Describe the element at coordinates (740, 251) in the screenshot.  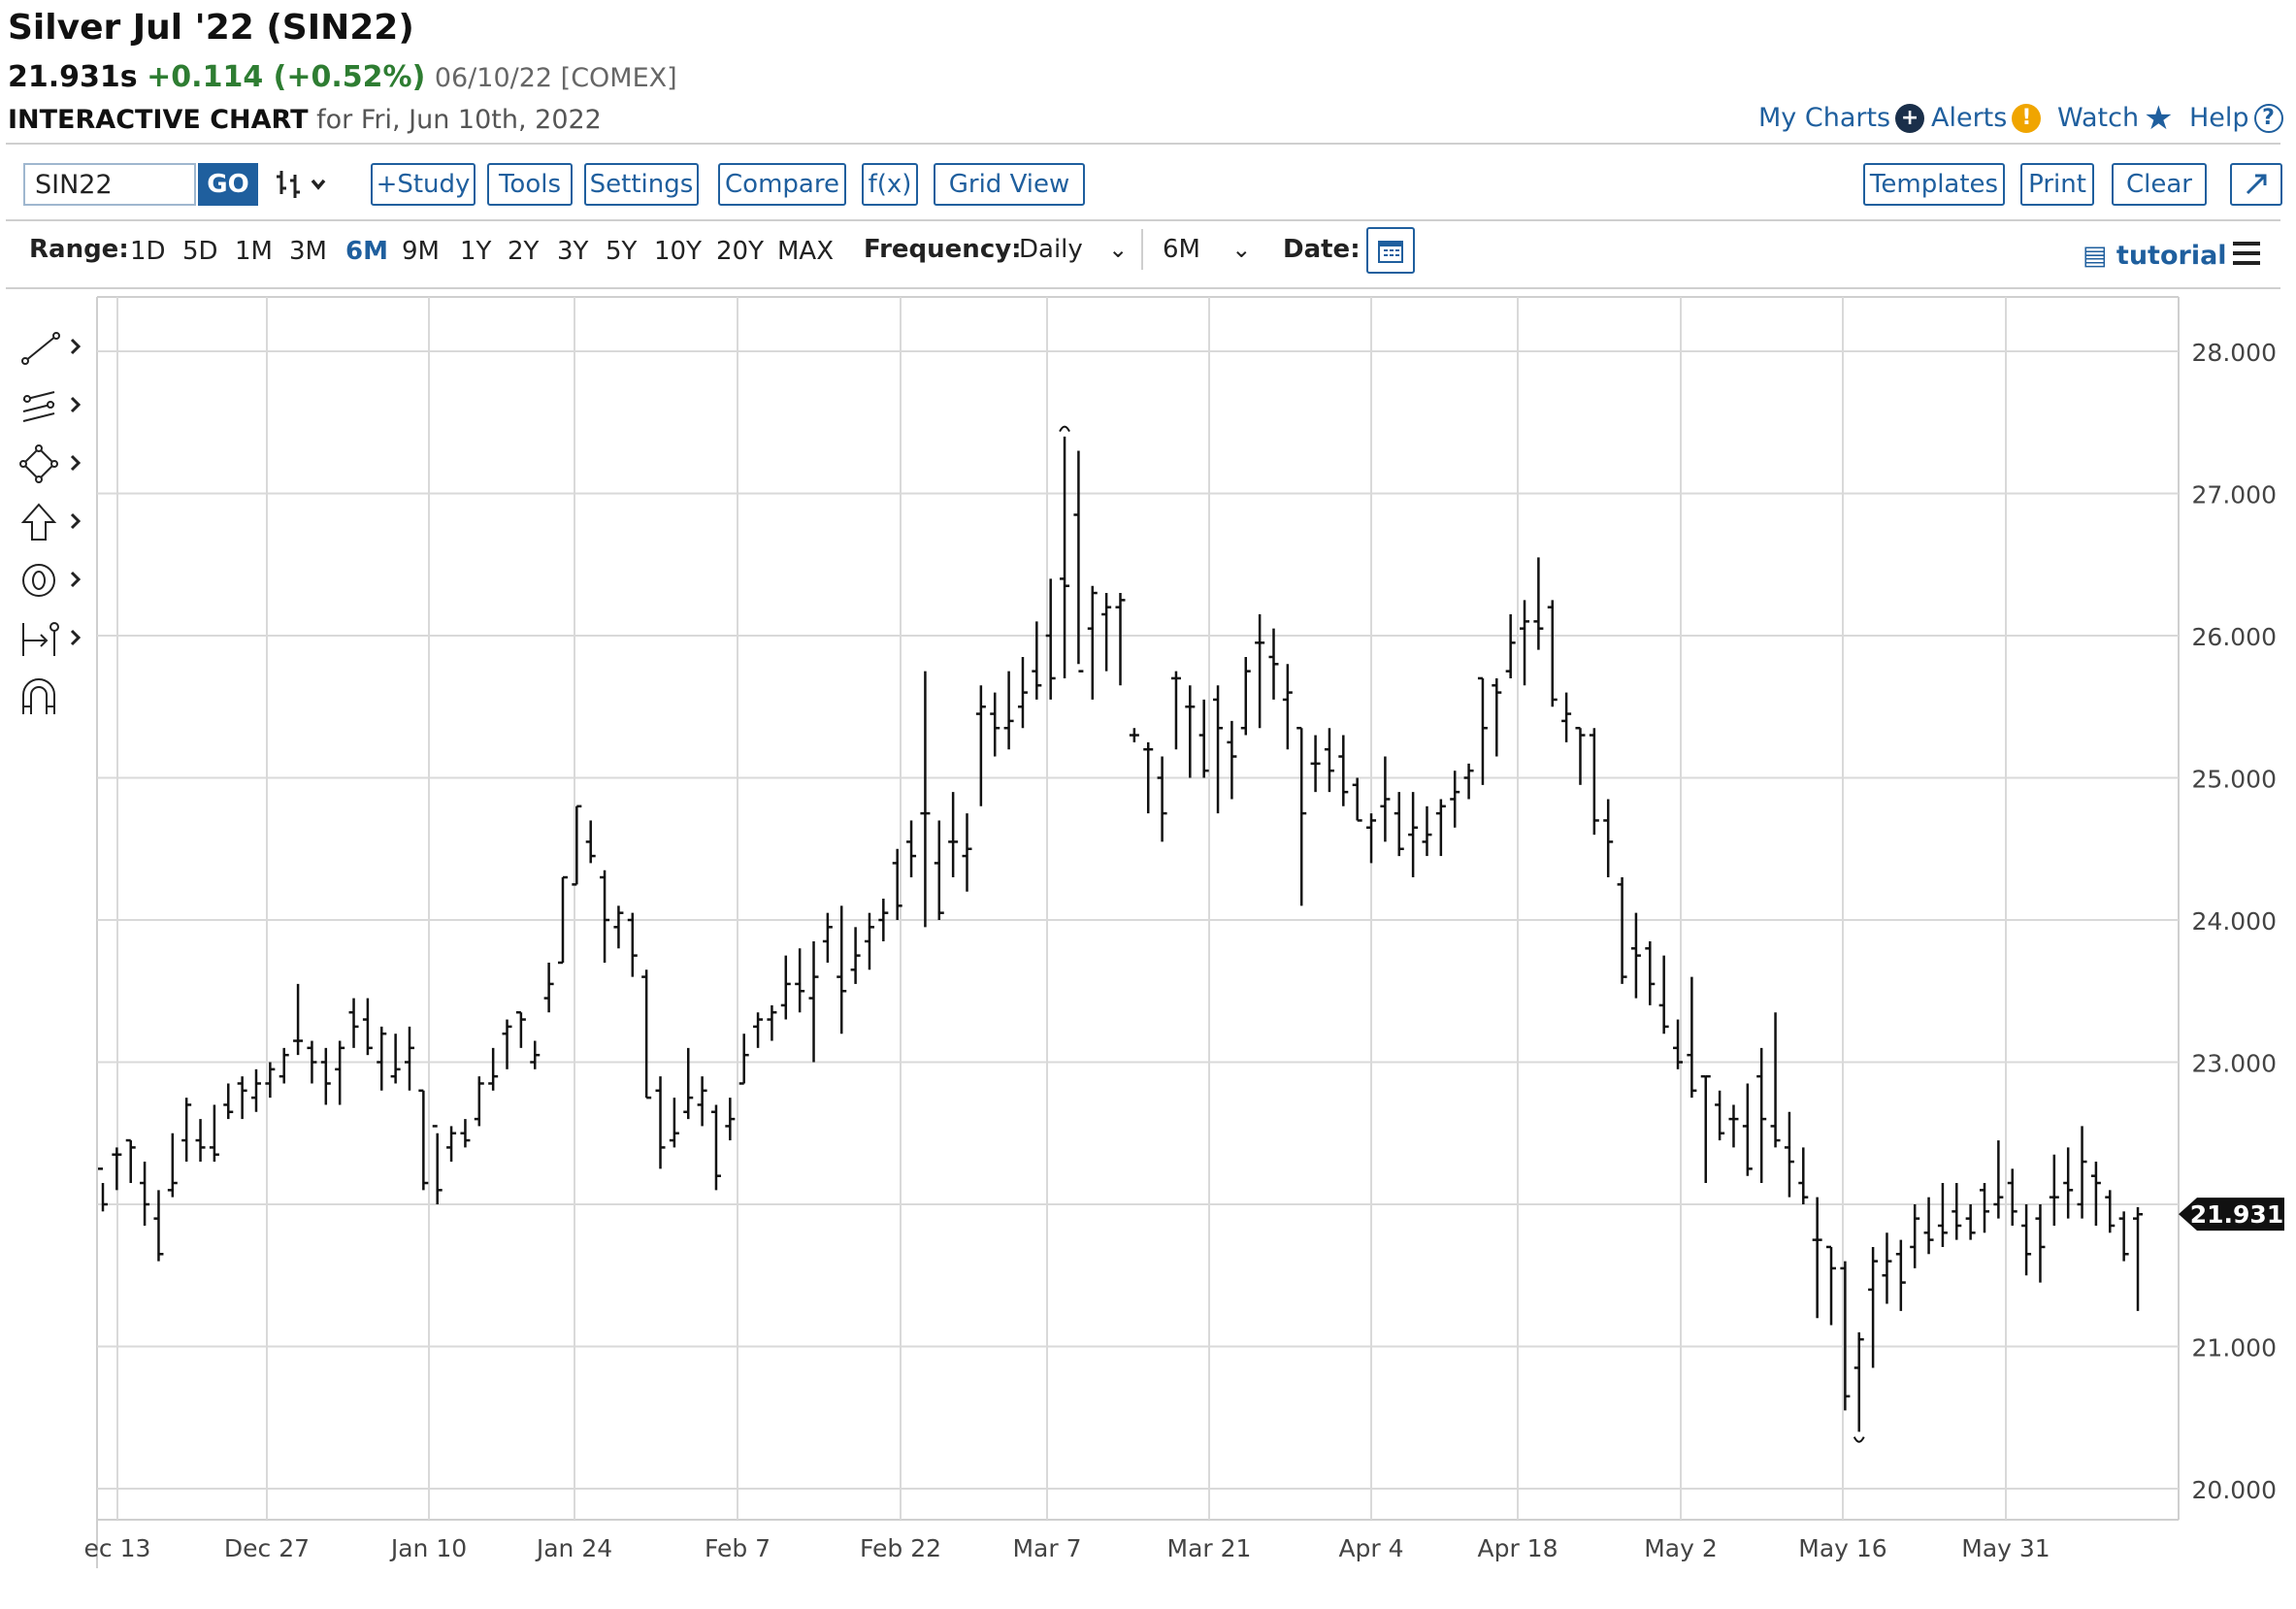
I see `range-option-20y: 20Y` at that location.